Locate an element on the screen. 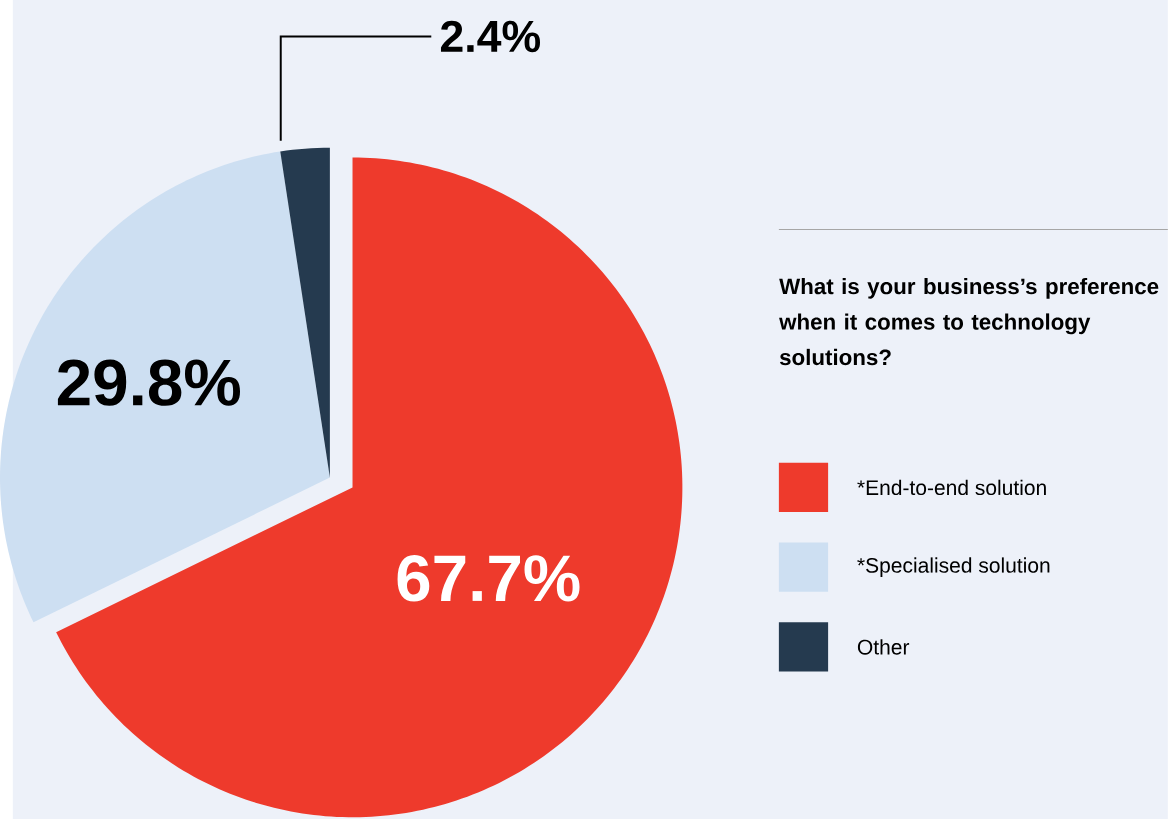 Image resolution: width=1173 pixels, height=819 pixels. data-label: 67.7% is located at coordinates (488, 578).